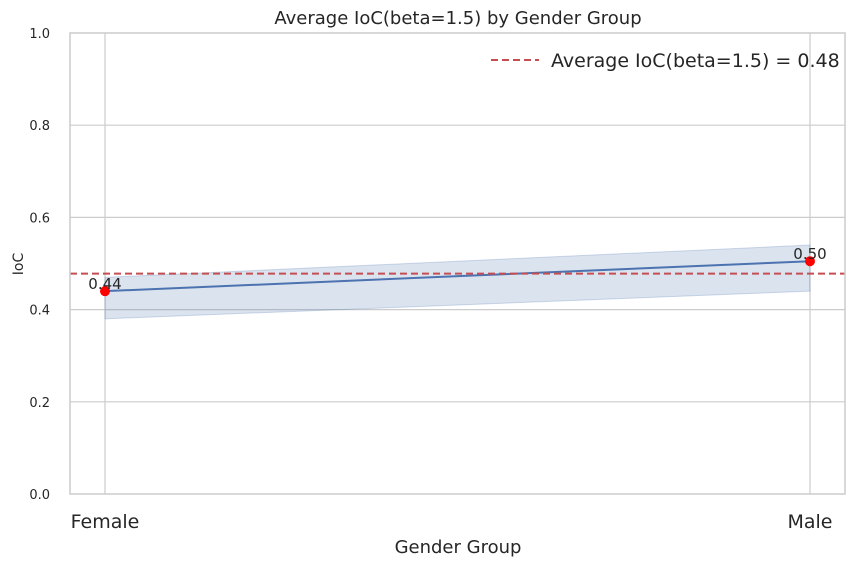 Image resolution: width=854 pixels, height=566 pixels. Describe the element at coordinates (104, 284) in the screenshot. I see `data-label: 0.44` at that location.